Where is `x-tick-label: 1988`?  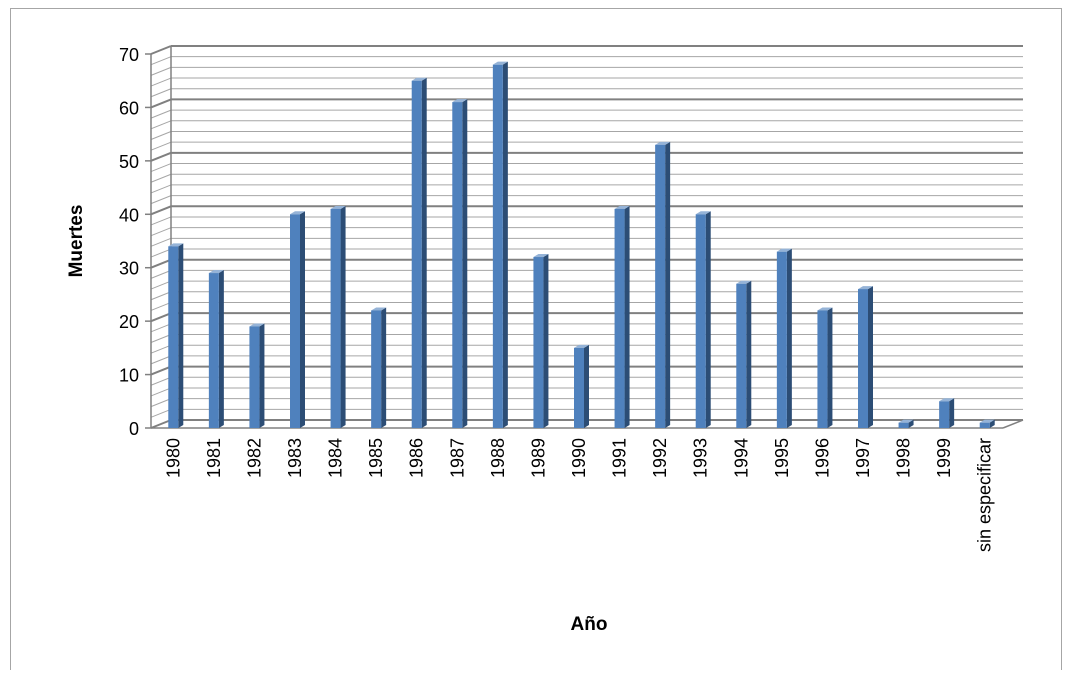
x-tick-label: 1988 is located at coordinates (498, 458).